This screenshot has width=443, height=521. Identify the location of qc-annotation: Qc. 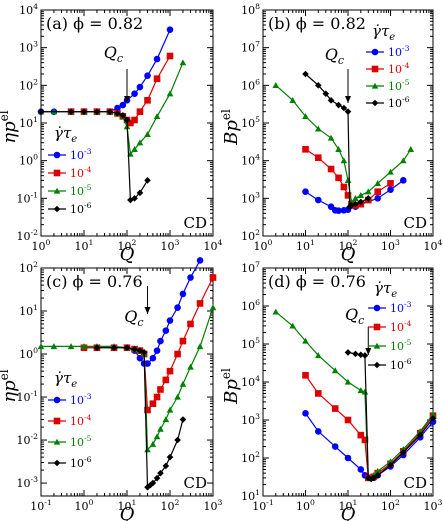
(113, 54).